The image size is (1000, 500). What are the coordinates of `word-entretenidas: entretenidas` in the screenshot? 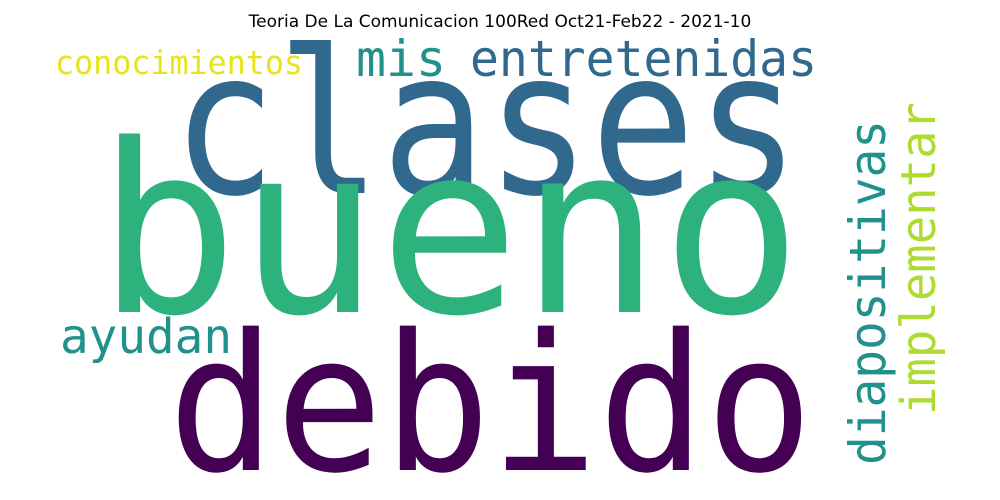 It's located at (643, 59).